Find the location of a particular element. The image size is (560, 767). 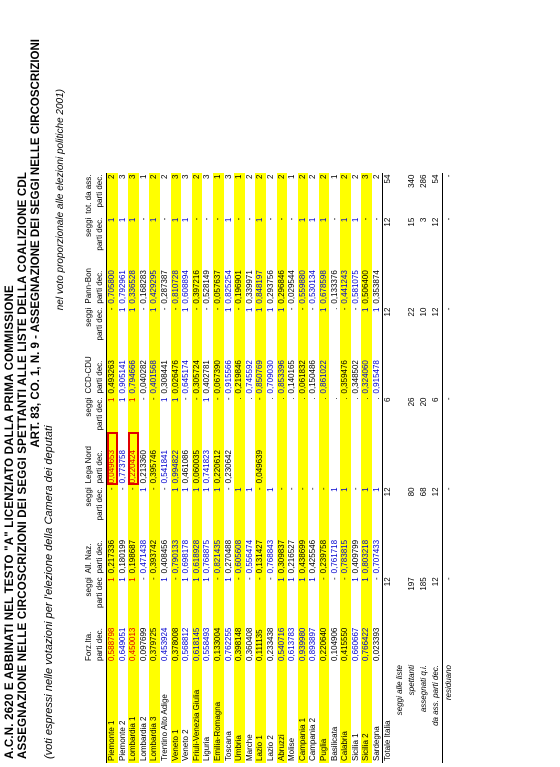

fraction-value: 0,308441 is located at coordinates (165, 377).